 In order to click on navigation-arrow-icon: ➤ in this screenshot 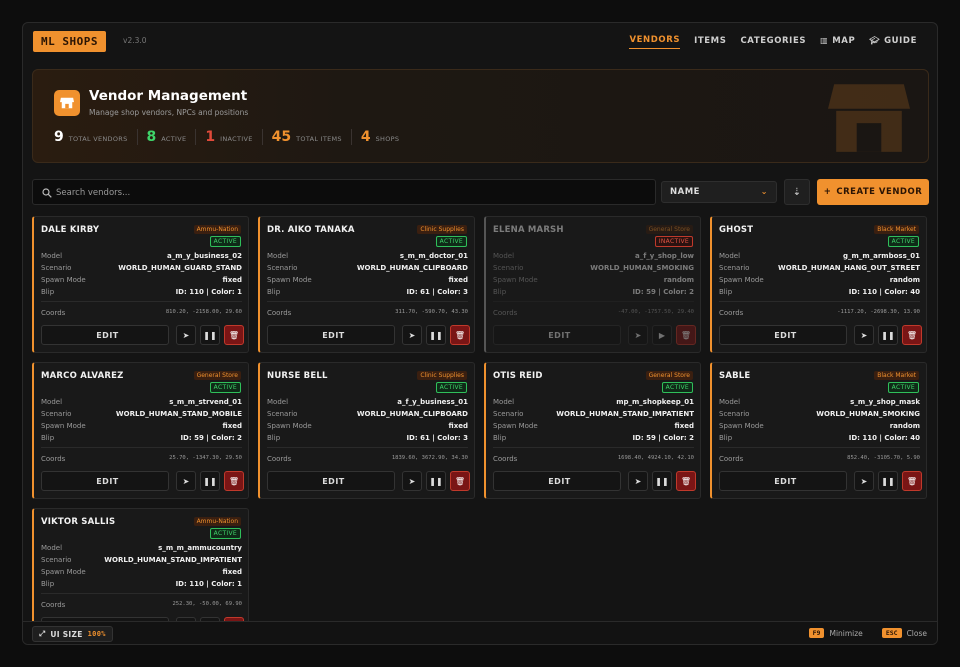, I will do `click(186, 335)`.